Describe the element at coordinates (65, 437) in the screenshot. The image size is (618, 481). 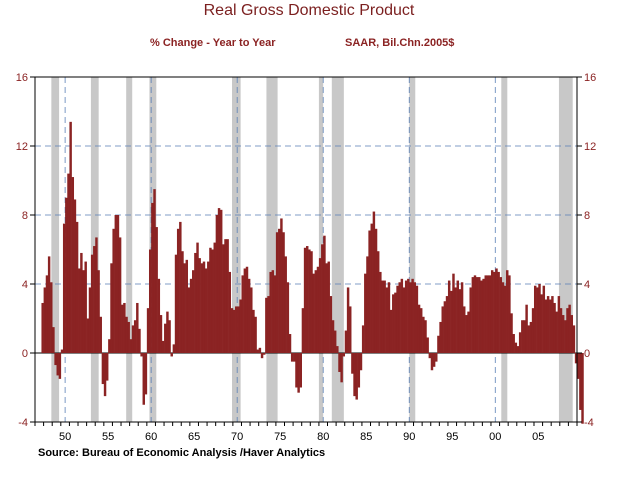
I see `x-tick-label: 50` at that location.